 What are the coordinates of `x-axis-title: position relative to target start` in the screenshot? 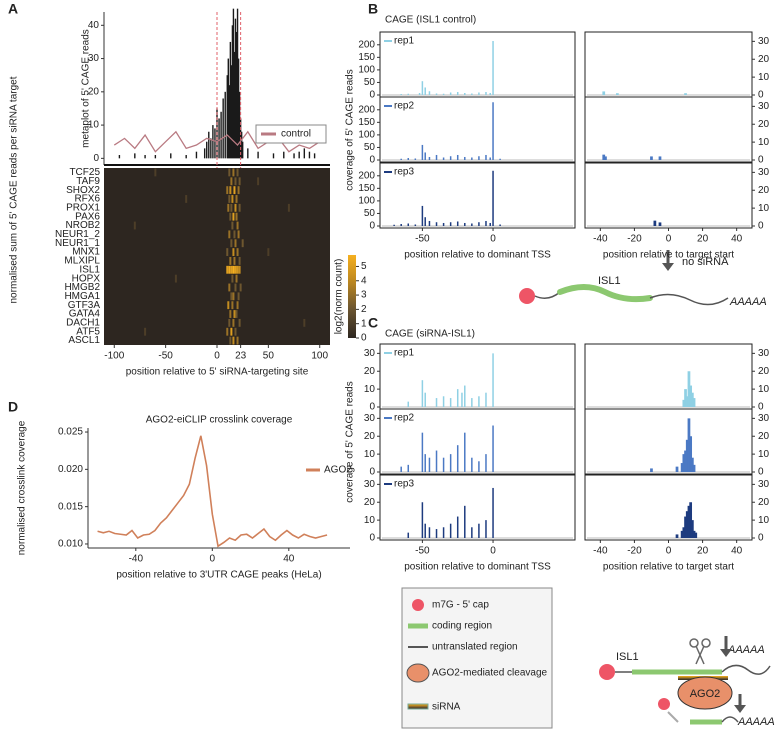 It's located at (668, 567).